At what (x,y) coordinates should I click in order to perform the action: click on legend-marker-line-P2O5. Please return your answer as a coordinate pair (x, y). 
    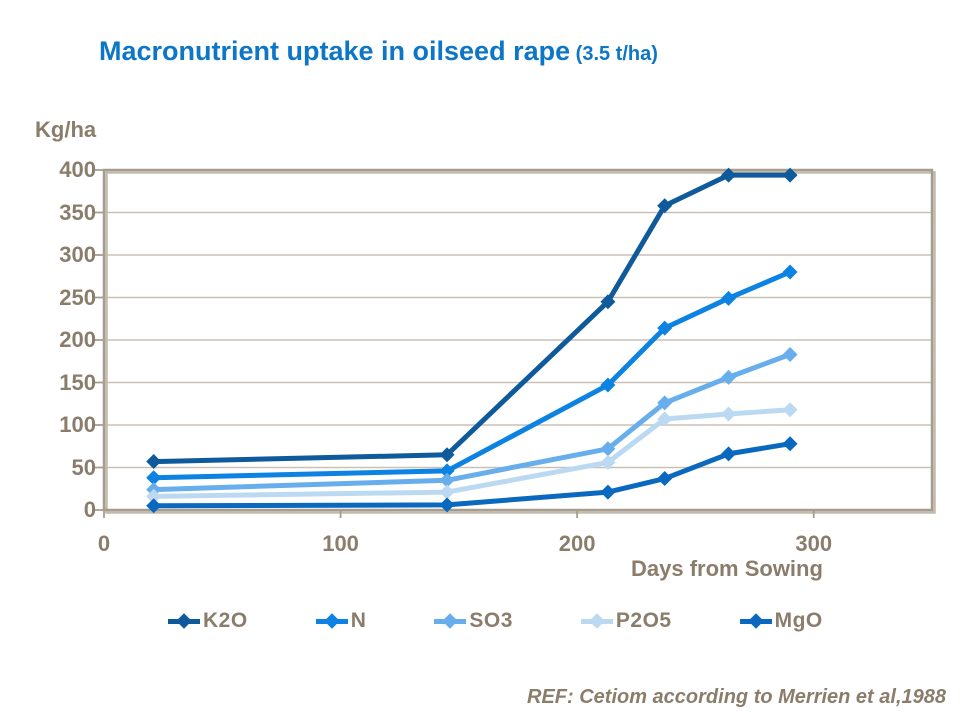
    Looking at the image, I should click on (596, 621).